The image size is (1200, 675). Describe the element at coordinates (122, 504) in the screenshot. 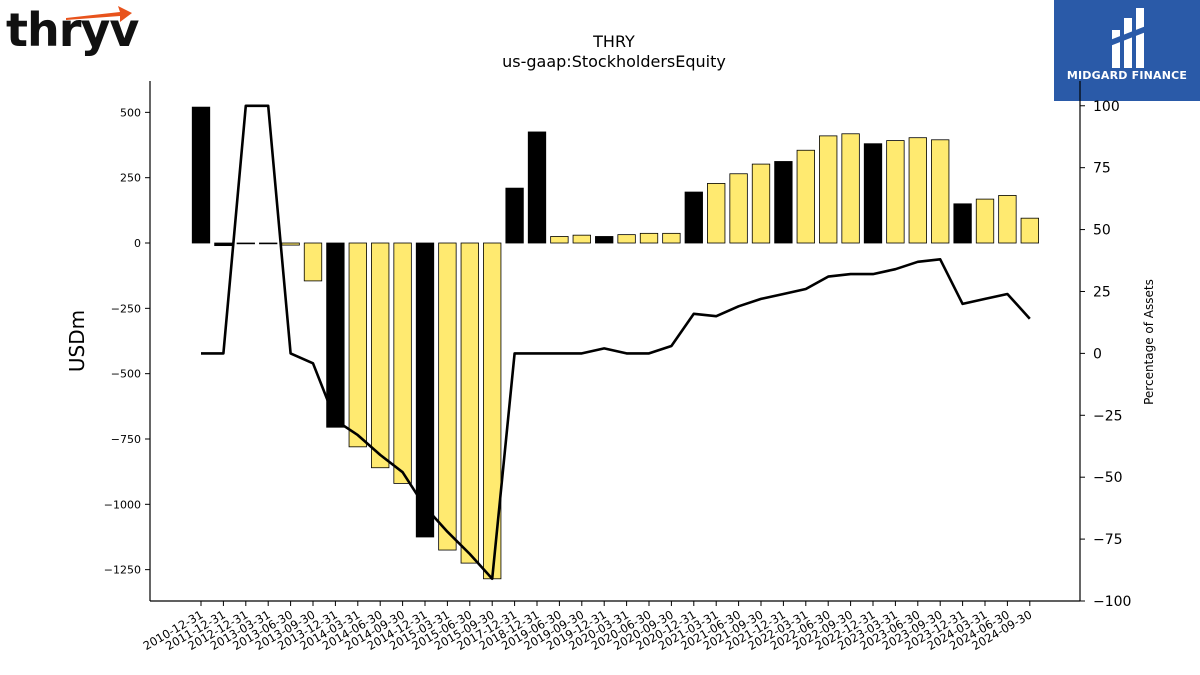

I see `left-axis-tick-label: −1000` at that location.